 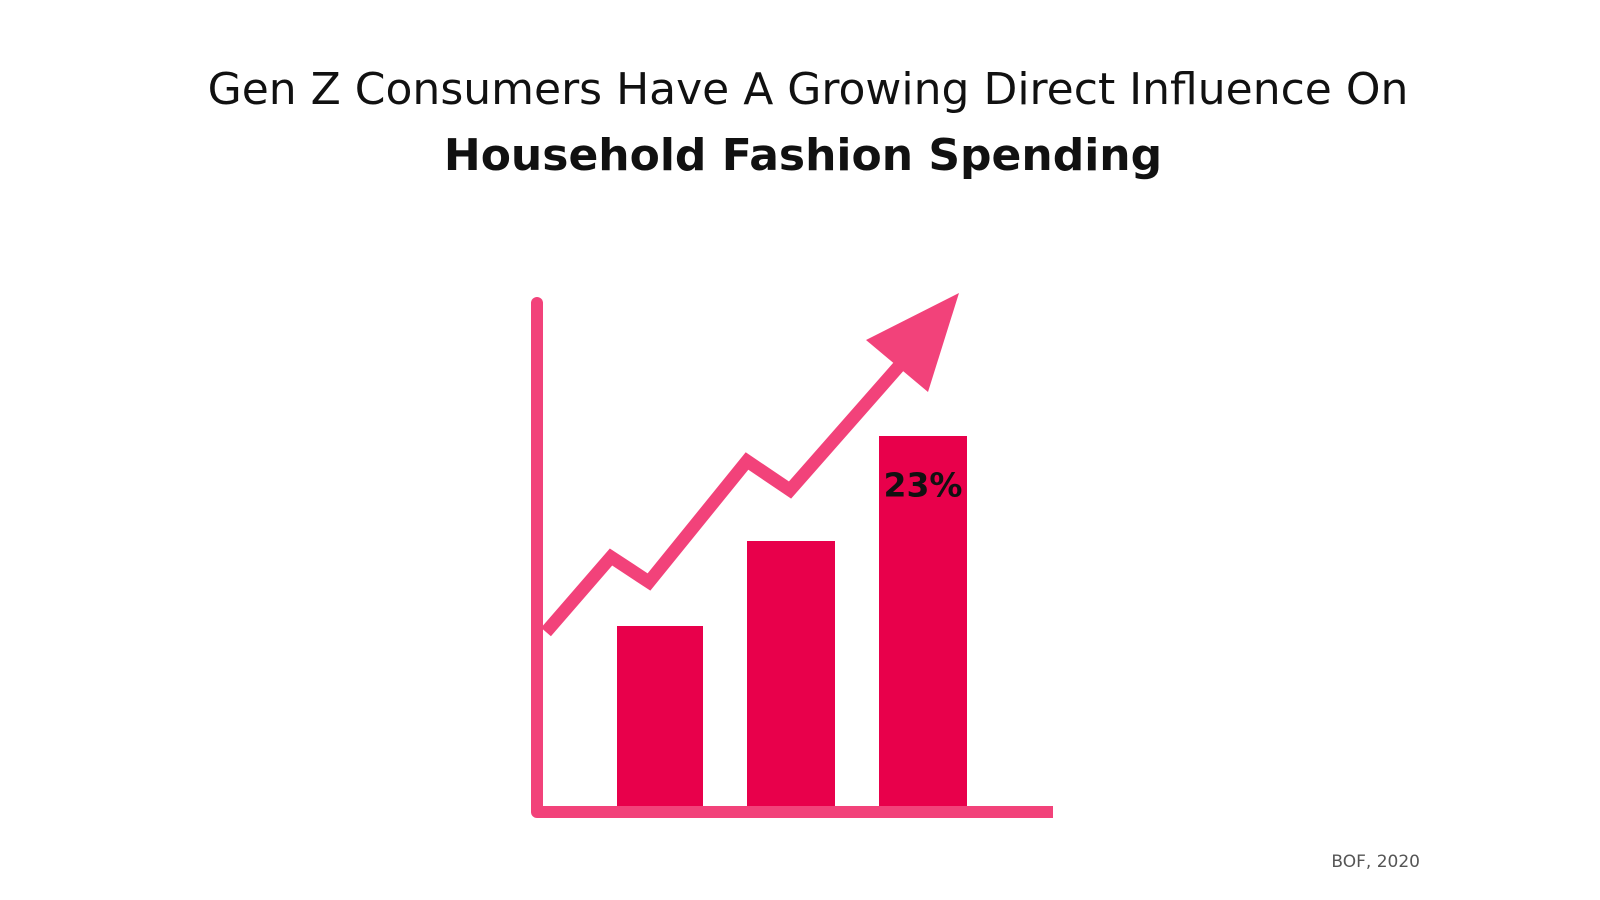 What do you see at coordinates (923, 485) in the screenshot?
I see `bar-label: 23%` at bounding box center [923, 485].